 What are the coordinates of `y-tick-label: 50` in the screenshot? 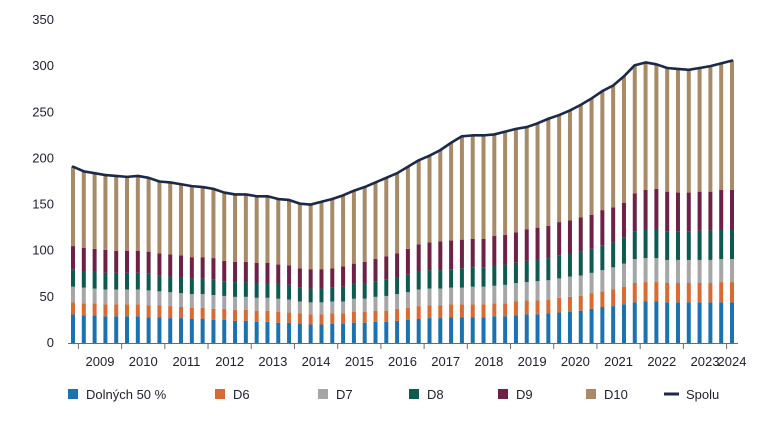 It's located at (47, 296).